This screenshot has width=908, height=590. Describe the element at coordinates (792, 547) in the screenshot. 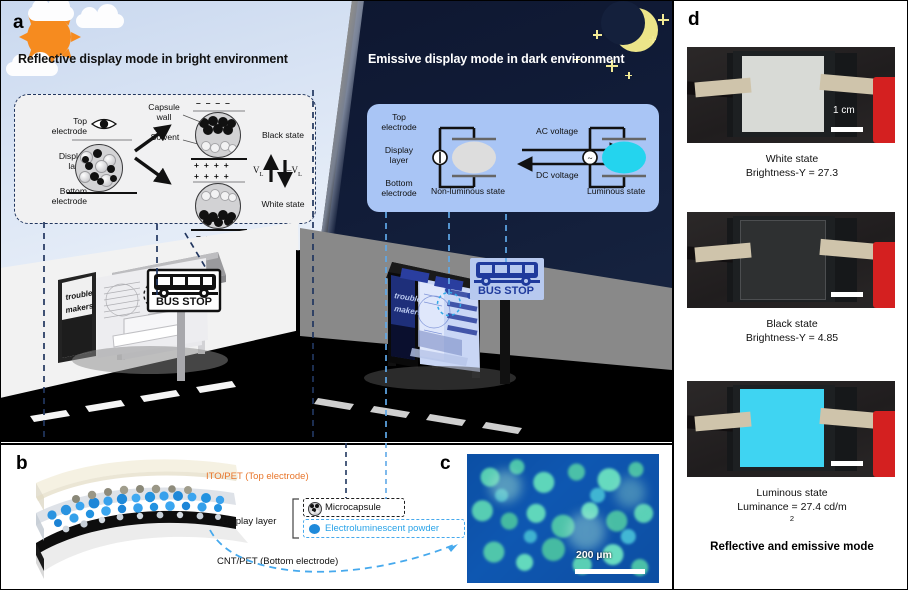

I see `panel-d-footer: Reflective and emissive mode` at that location.